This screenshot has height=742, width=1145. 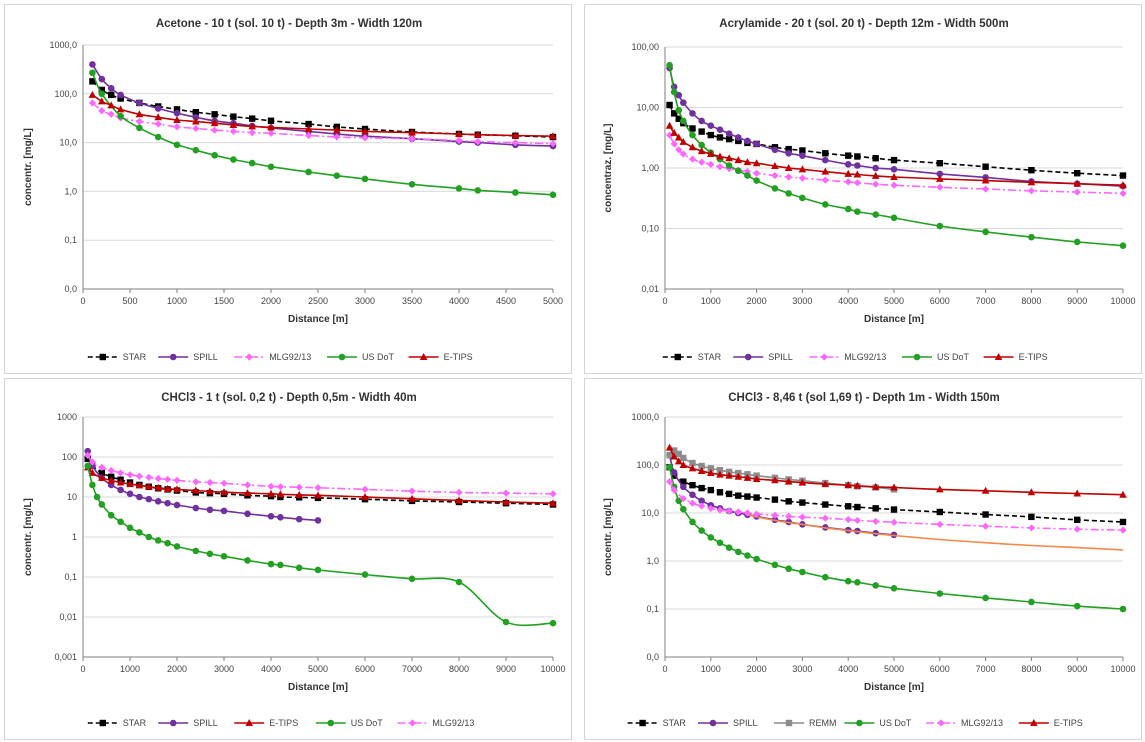 What do you see at coordinates (894, 301) in the screenshot?
I see `x-tick-label: 5000` at bounding box center [894, 301].